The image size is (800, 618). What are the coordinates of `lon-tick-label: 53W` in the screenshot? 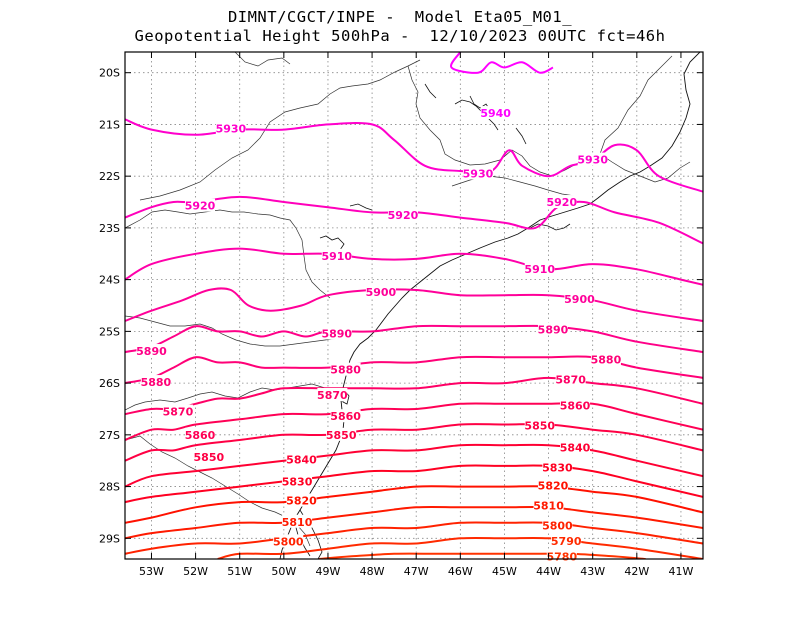 It's located at (151, 571).